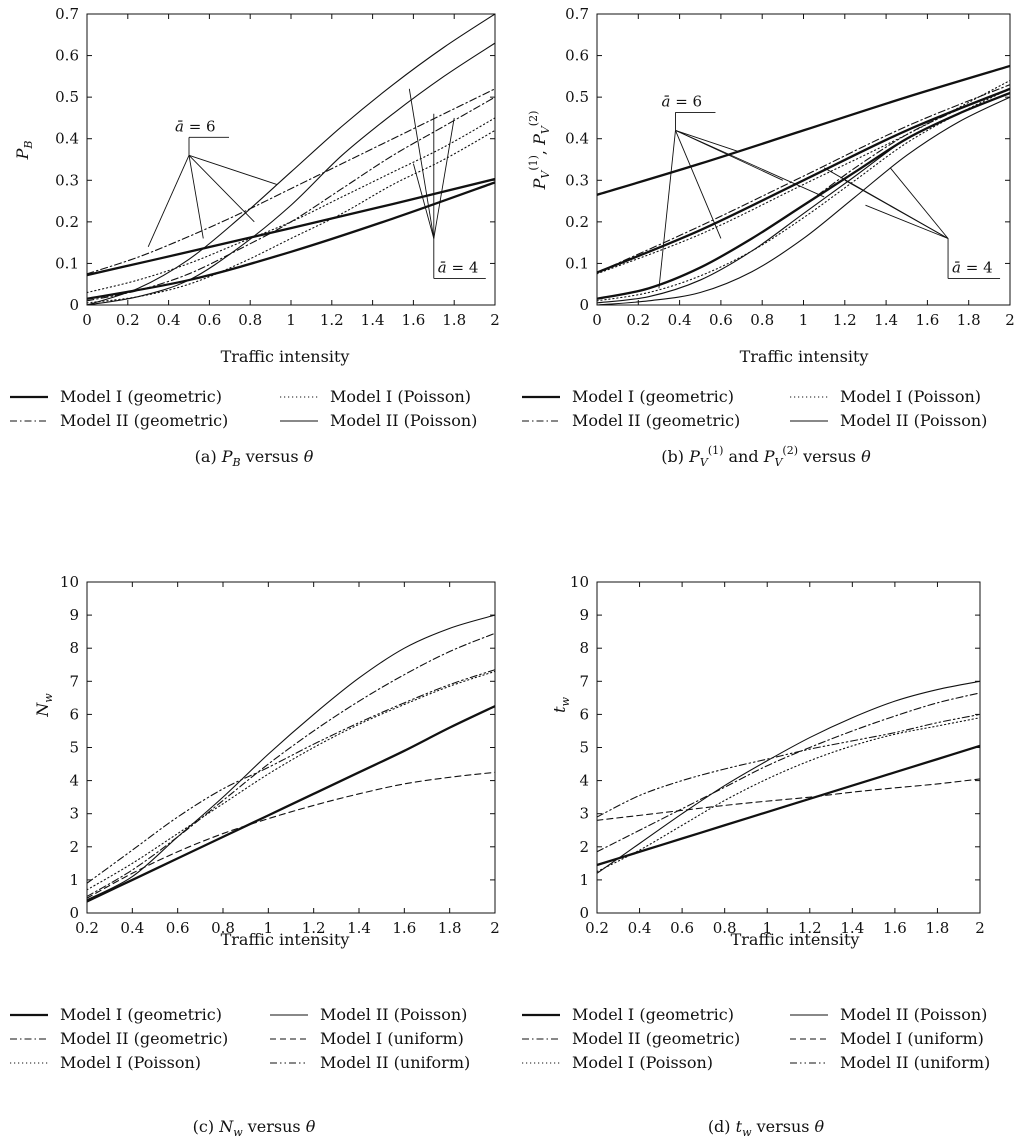 The width and height of the screenshot is (1020, 1145). Describe the element at coordinates (223, 928) in the screenshot. I see `x-tick-label: 0.8` at that location.